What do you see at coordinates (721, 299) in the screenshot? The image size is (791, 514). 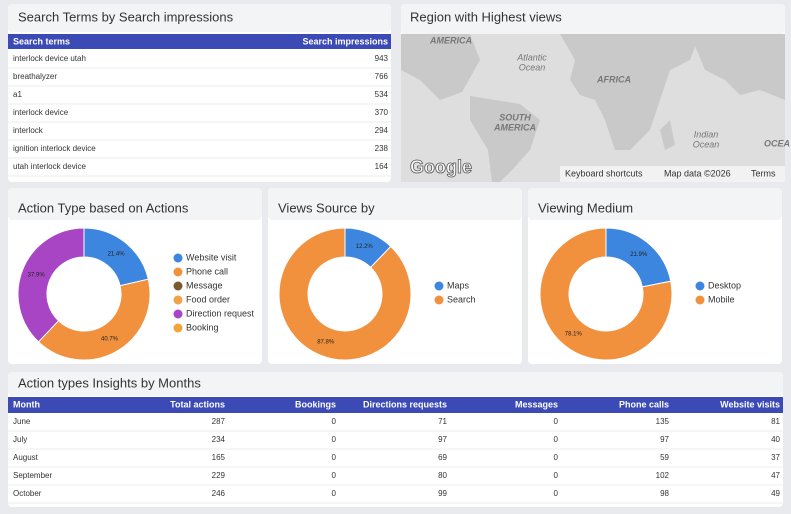 I see `legend-label: Mobile` at bounding box center [721, 299].